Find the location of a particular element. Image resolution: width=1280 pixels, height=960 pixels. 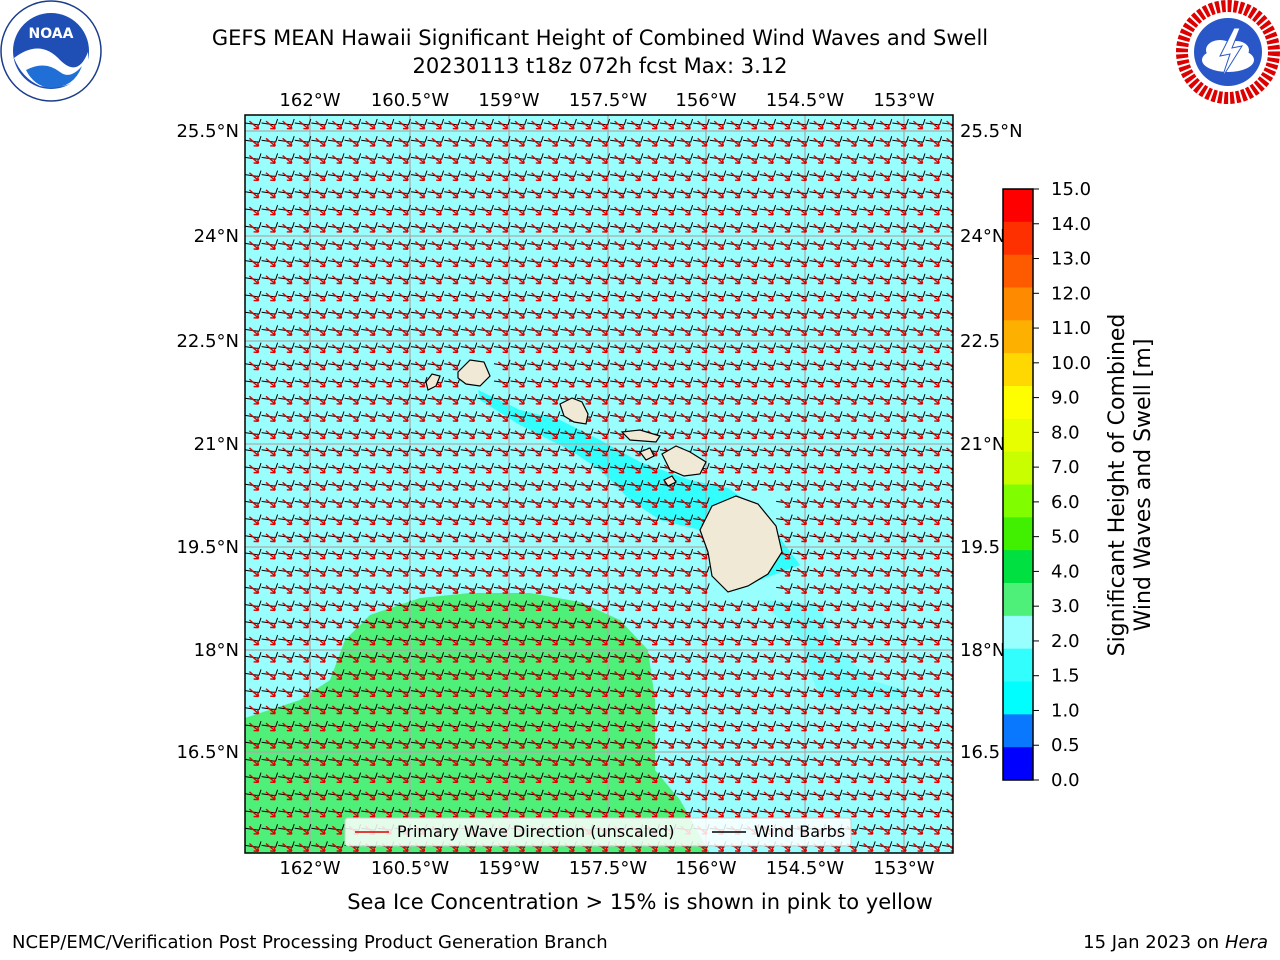

lon-label-top: 157.5°W is located at coordinates (608, 100).